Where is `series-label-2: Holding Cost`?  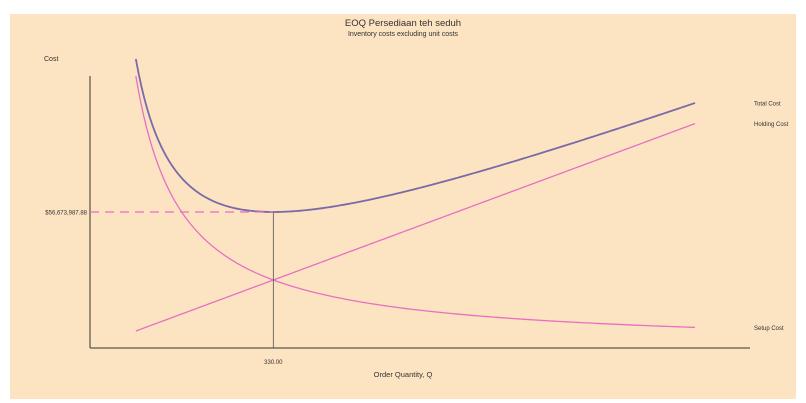 series-label-2: Holding Cost is located at coordinates (771, 125).